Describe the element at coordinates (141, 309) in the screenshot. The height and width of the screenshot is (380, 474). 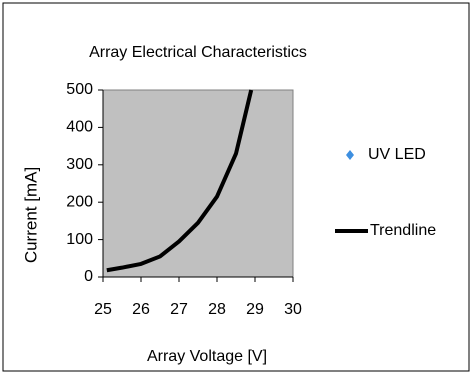
I see `x-tick-label: 26` at that location.